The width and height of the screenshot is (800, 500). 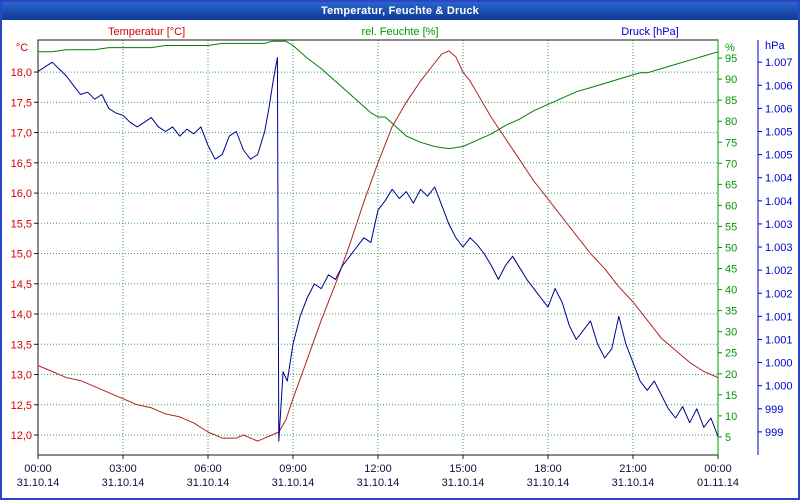 I want to click on temperature-tick-label: 14,0, so click(x=21, y=315).